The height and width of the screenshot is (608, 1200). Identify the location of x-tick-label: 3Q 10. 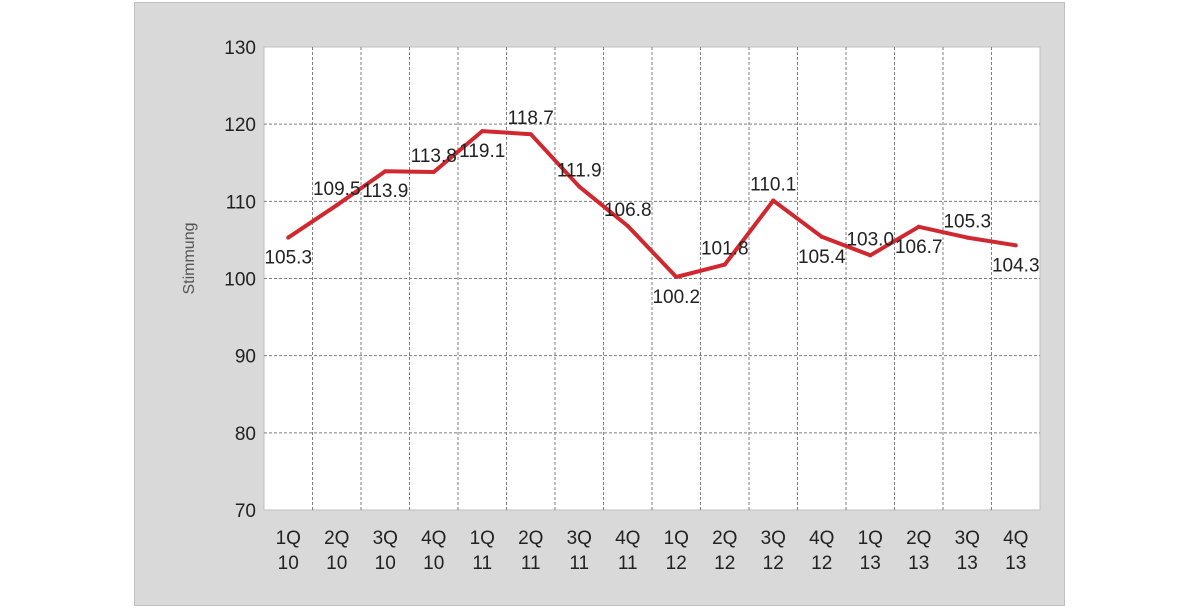
(385, 551).